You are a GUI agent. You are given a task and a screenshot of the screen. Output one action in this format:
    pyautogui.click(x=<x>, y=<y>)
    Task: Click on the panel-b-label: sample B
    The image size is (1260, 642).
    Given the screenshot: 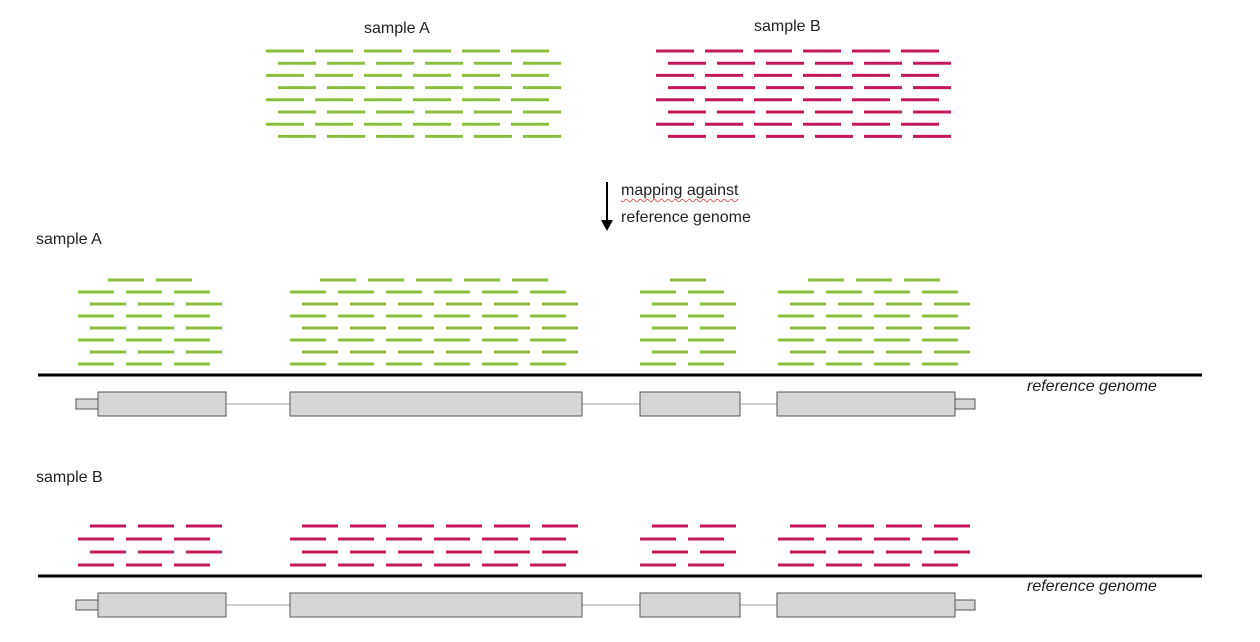 What is the action you would take?
    pyautogui.click(x=69, y=477)
    